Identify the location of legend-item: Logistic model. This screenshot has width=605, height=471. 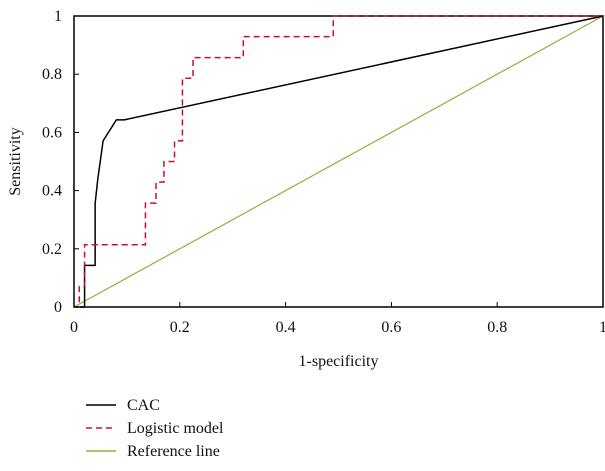
(155, 428).